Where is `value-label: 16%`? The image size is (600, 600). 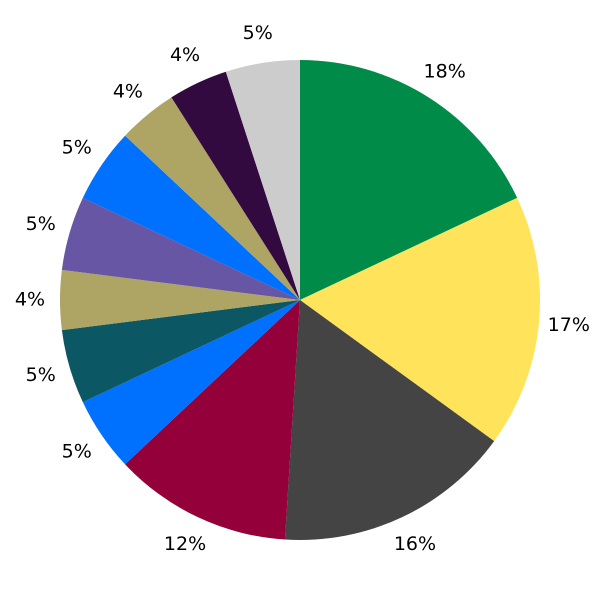
value-label: 16% is located at coordinates (415, 544).